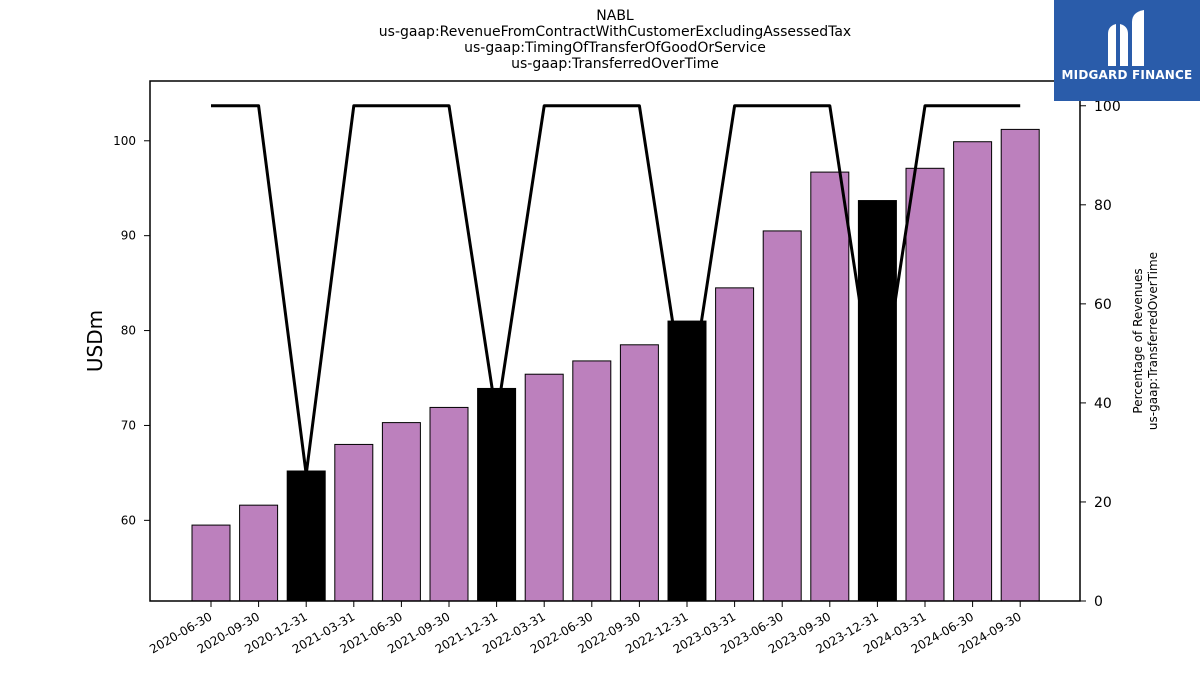  What do you see at coordinates (1103, 404) in the screenshot?
I see `y-right-tick-label: 40` at bounding box center [1103, 404].